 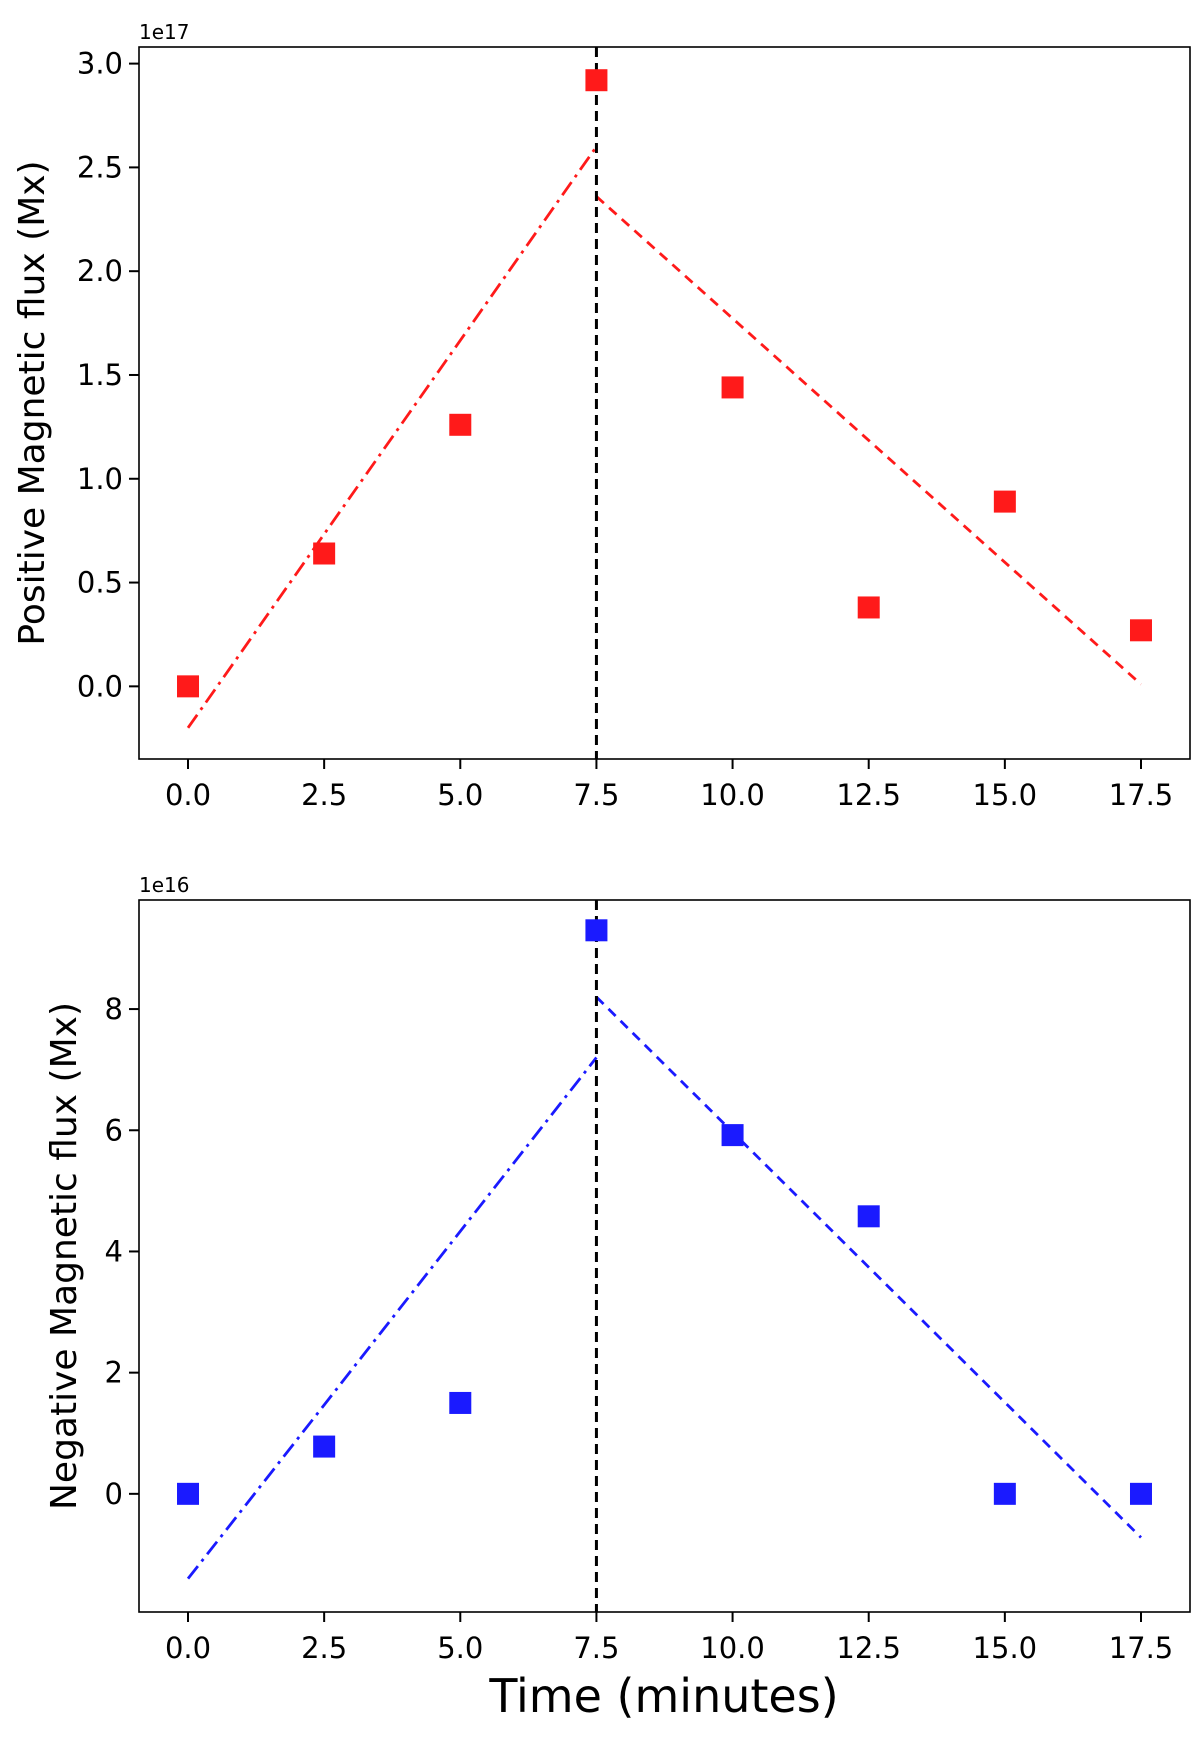 What do you see at coordinates (100, 167) in the screenshot?
I see `y-tick-label: 2.5` at bounding box center [100, 167].